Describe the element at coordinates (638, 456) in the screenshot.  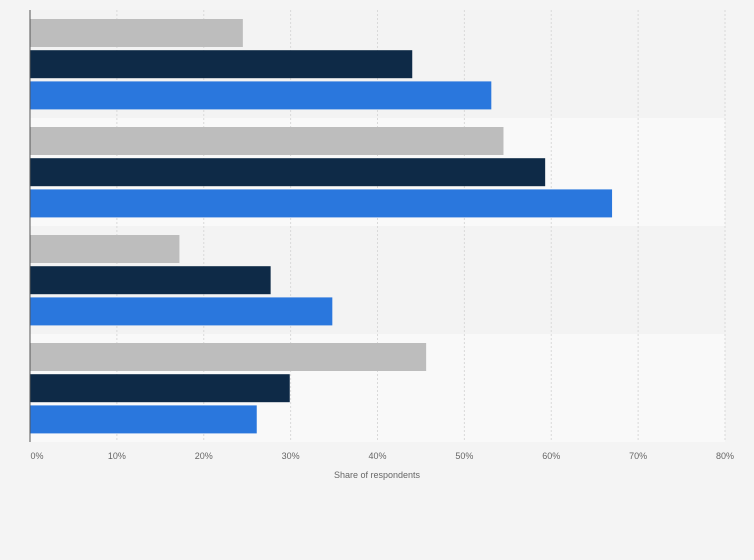
I see `x-tick-label: 70%` at that location.